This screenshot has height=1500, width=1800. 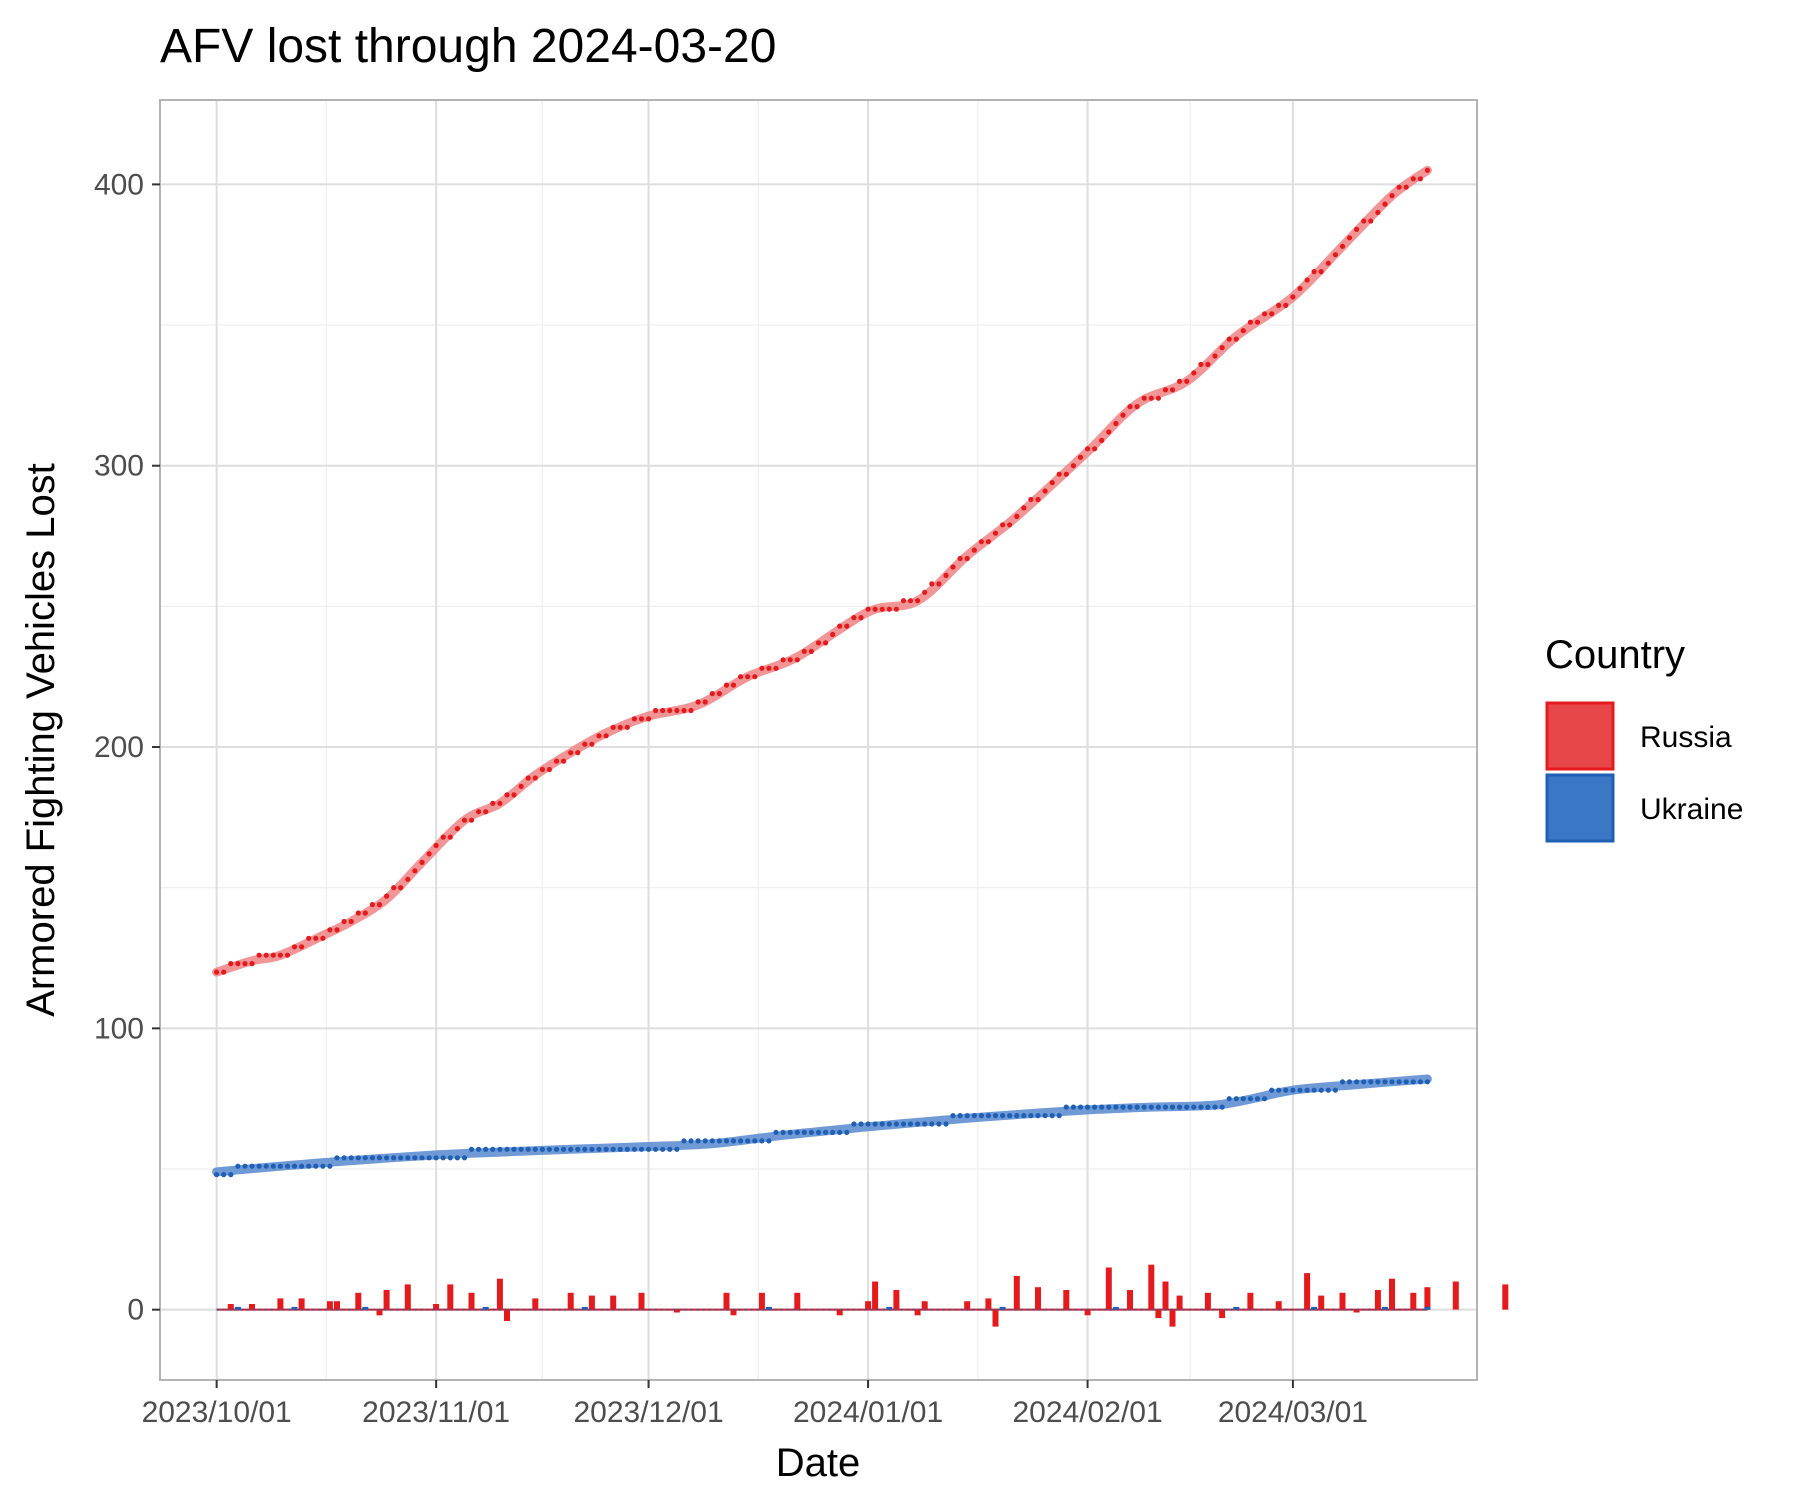 What do you see at coordinates (1686, 737) in the screenshot?
I see `legend-label-russia: Russia` at bounding box center [1686, 737].